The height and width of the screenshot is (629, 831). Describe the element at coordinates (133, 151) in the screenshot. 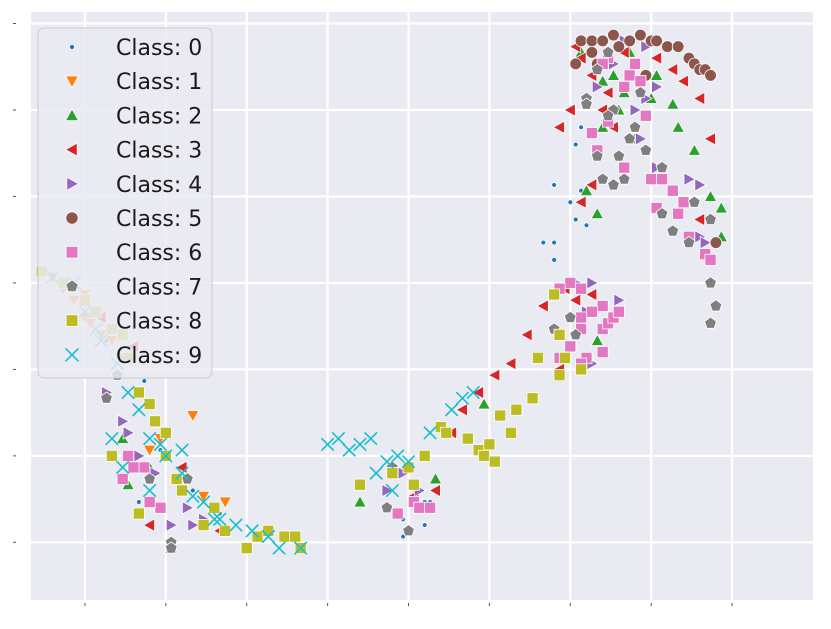

I see `legend-item-class-3: Class: 3` at that location.